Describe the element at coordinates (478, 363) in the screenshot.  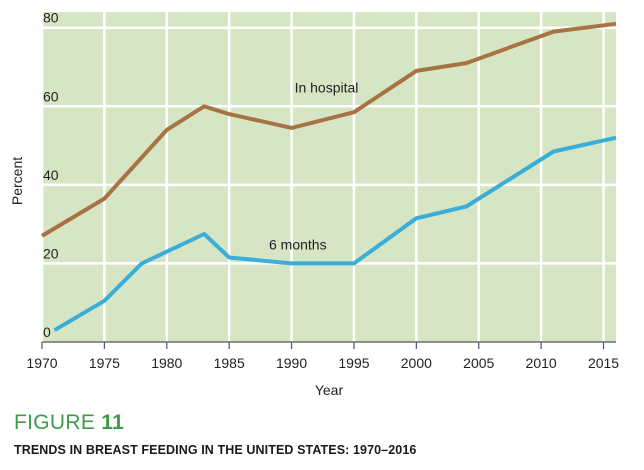
I see `x-tick-label: 2005` at that location.